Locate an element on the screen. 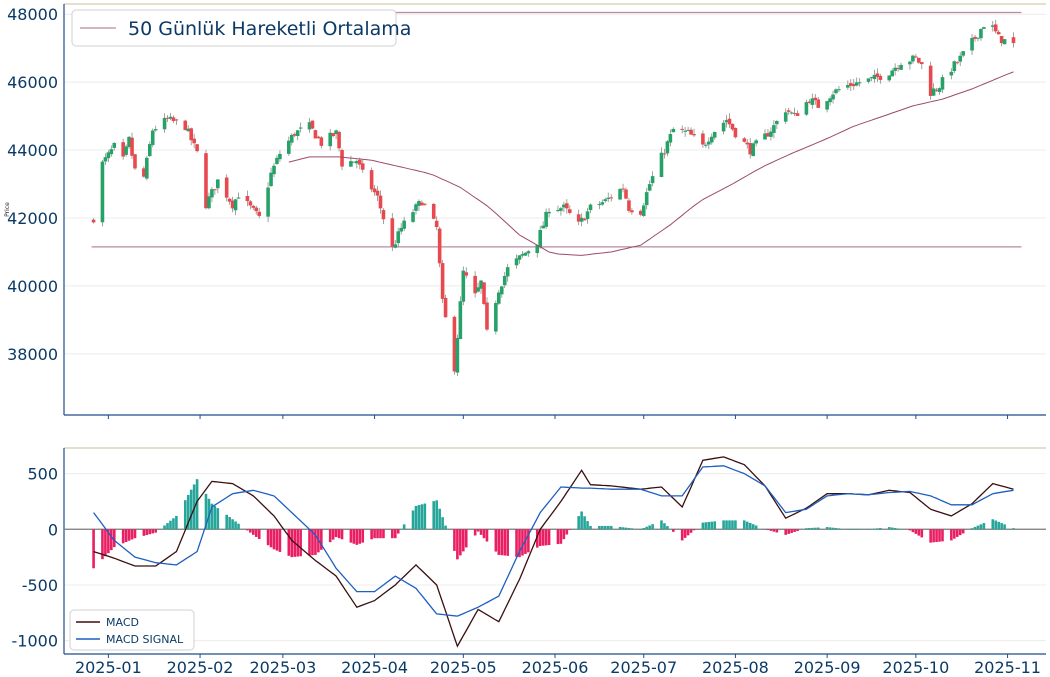  x-tick-label: 2025-08 is located at coordinates (735, 667).